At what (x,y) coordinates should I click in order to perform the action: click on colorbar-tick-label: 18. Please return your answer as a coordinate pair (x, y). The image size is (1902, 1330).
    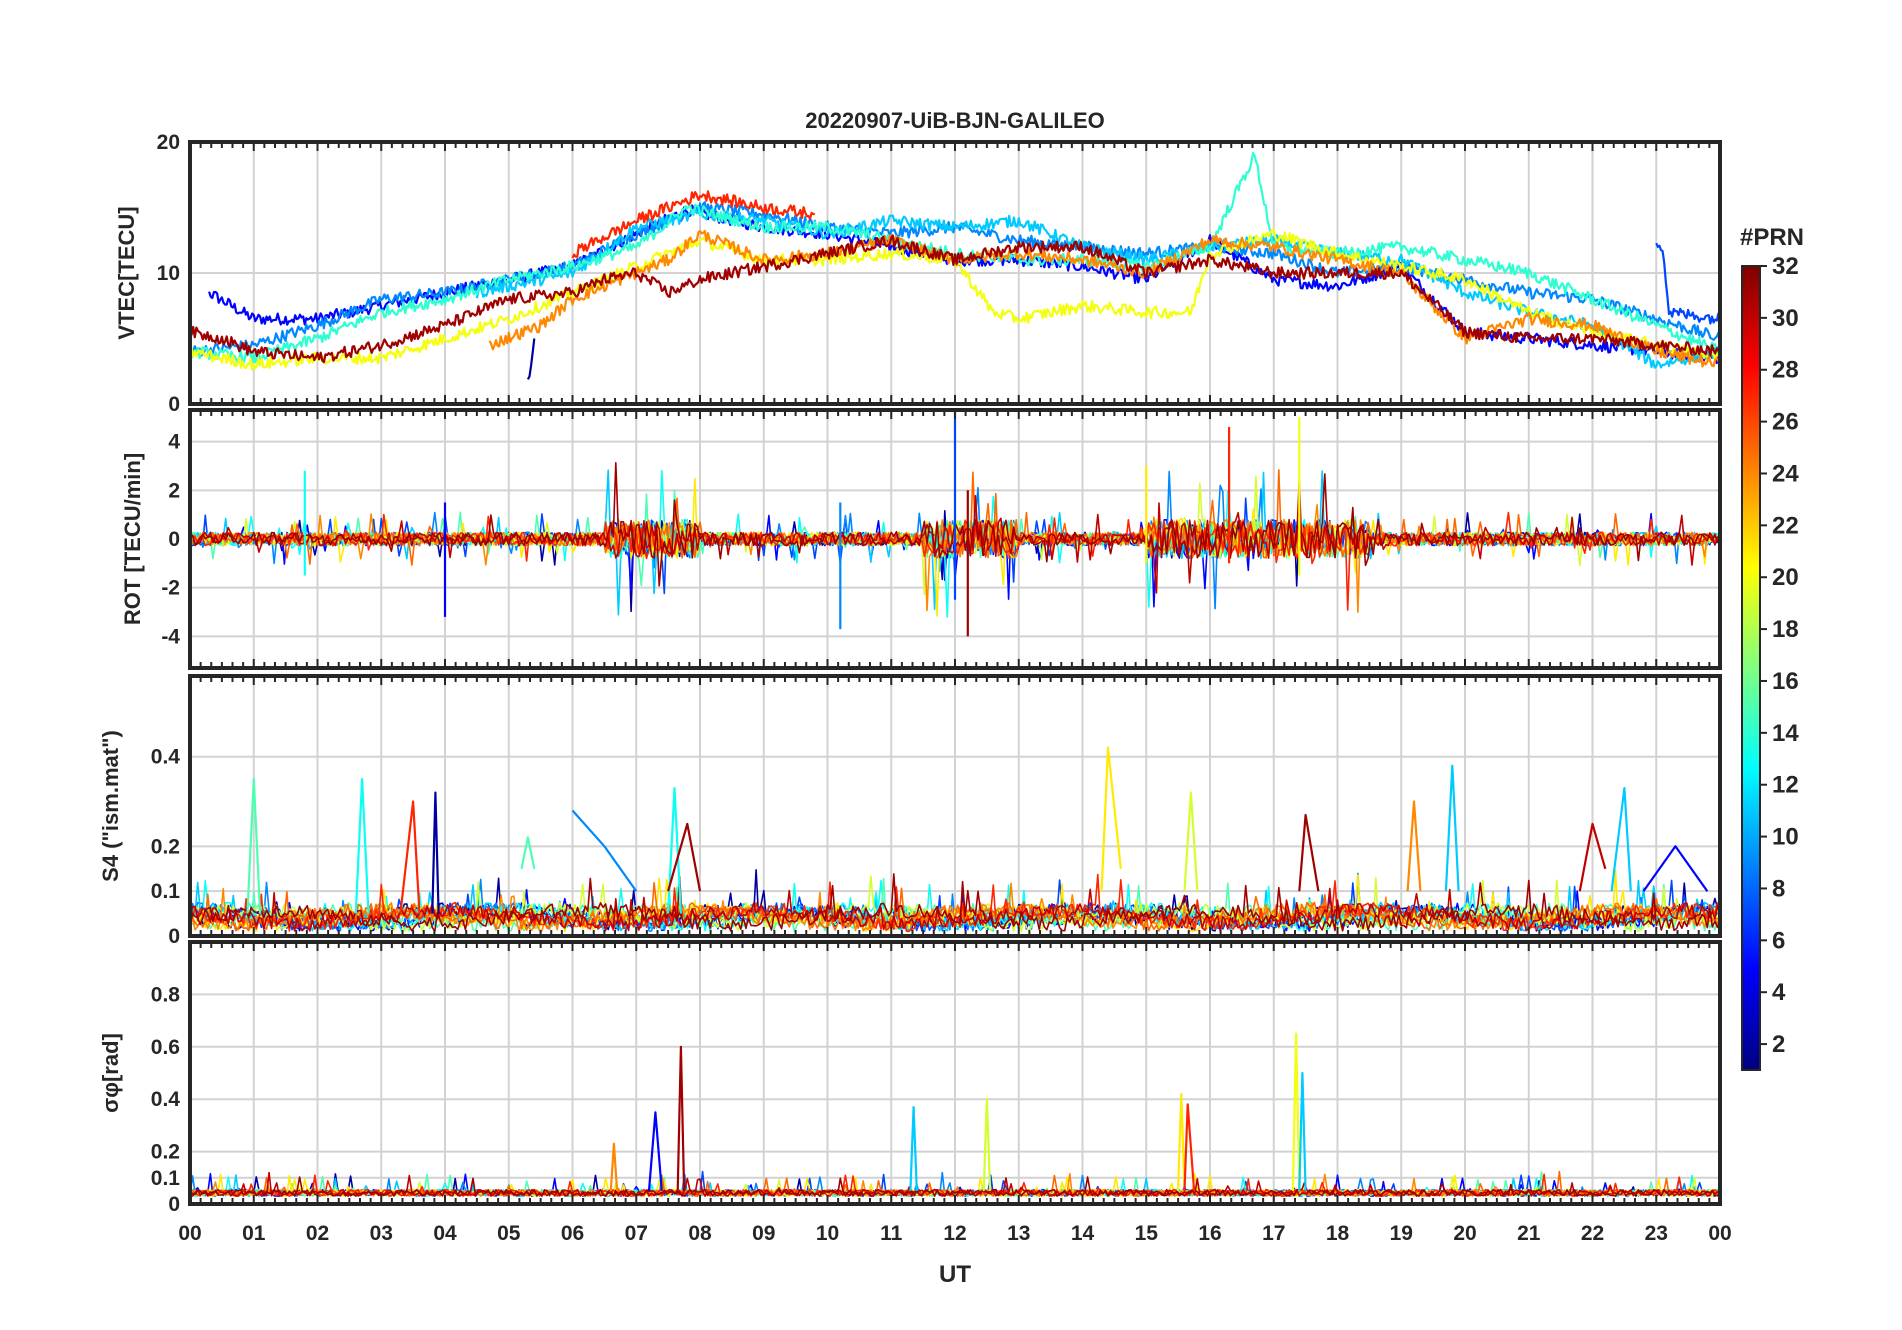
    Looking at the image, I should click on (1785, 629).